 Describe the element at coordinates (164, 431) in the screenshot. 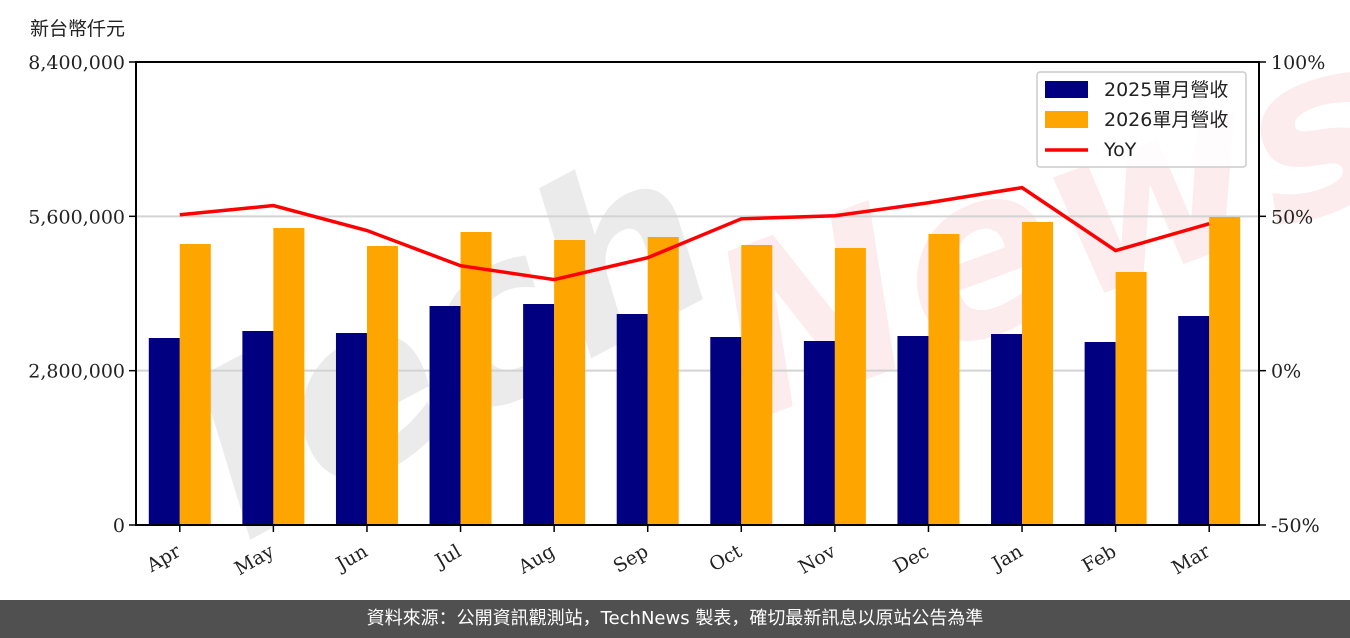

I see `bar-2025-apr` at that location.